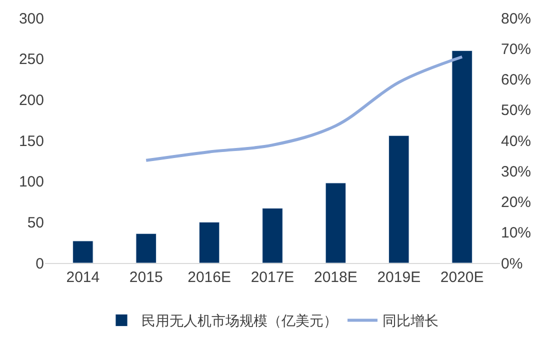 The width and height of the screenshot is (560, 347). I want to click on x-tick-label: 2014, so click(83, 277).